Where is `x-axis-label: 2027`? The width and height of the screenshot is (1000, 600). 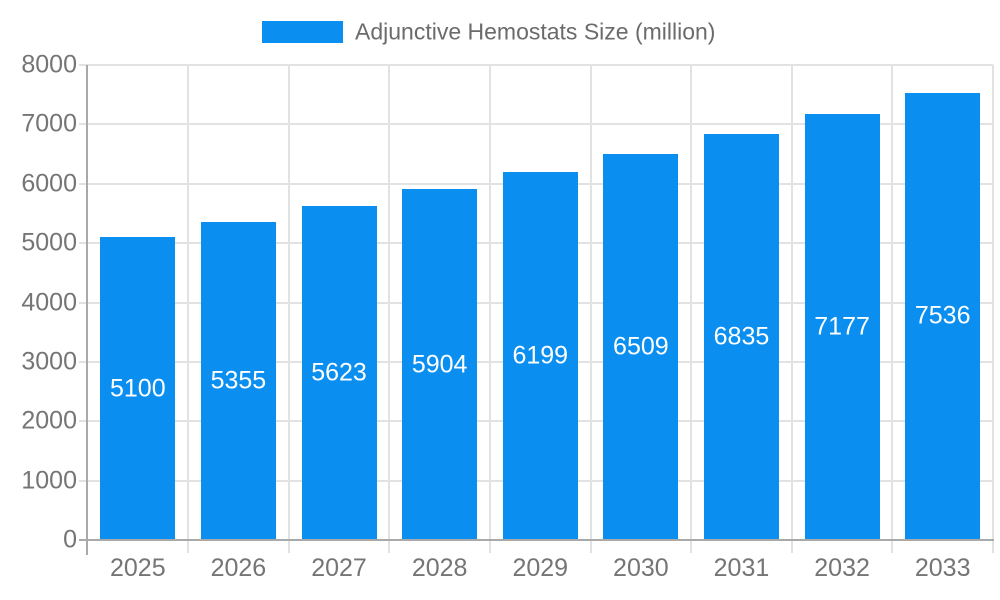
x-axis-label: 2027 is located at coordinates (339, 568).